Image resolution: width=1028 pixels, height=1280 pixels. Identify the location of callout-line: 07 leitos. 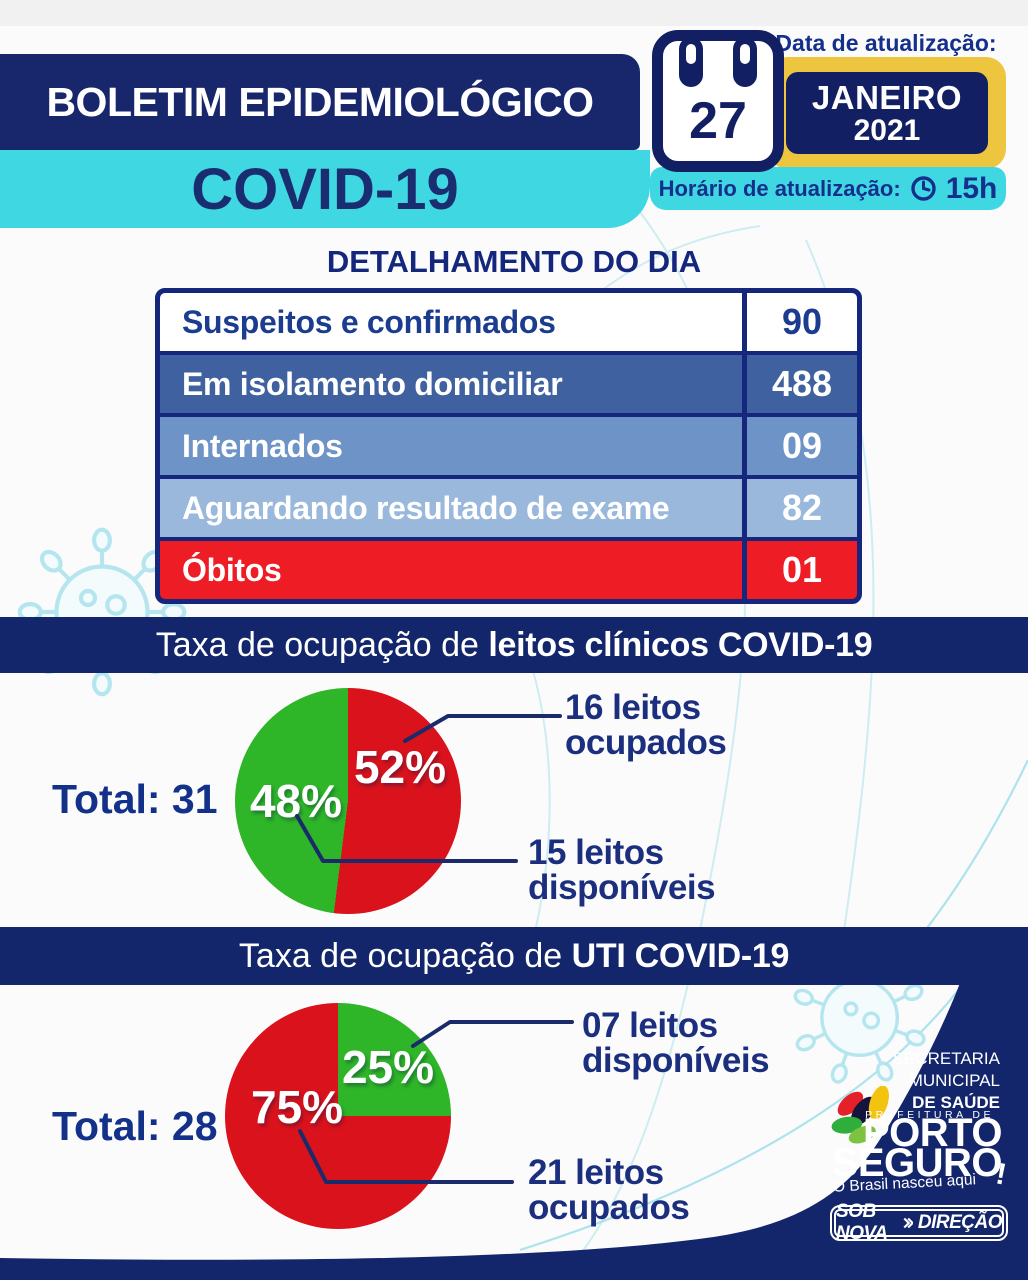
(650, 1025).